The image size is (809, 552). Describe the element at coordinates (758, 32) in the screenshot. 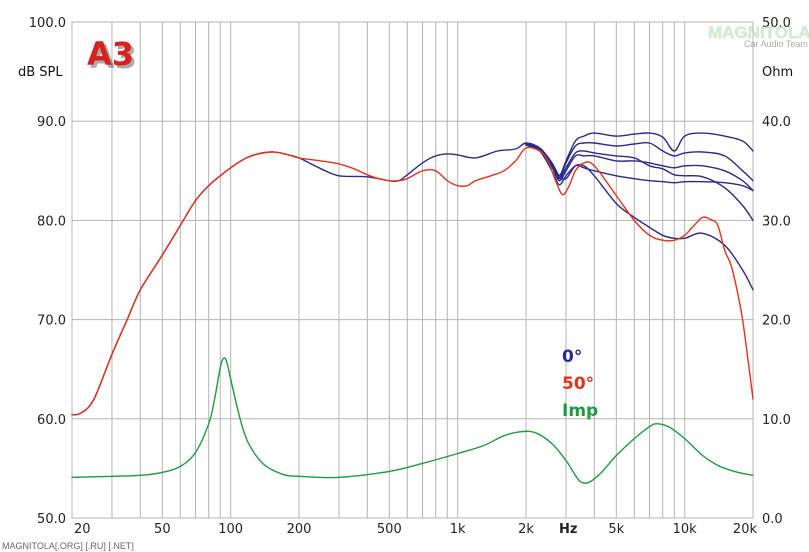

I see `watermark-title: MAGNITOLA` at that location.